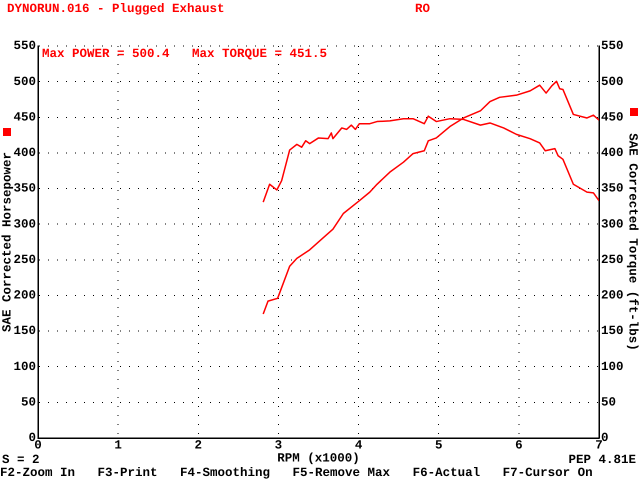 The height and width of the screenshot is (480, 640). Describe the element at coordinates (198, 445) in the screenshot. I see `x-tick-label: 2` at that location.